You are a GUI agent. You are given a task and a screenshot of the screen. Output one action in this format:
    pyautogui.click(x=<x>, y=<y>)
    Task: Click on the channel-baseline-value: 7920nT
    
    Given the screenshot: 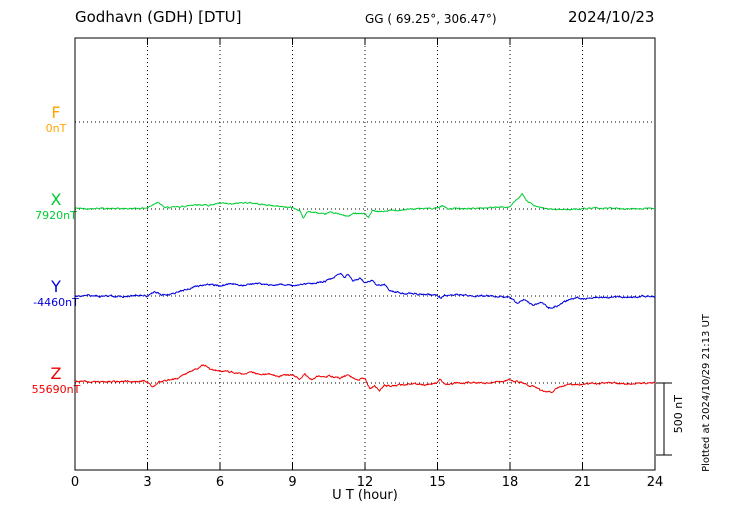 What is the action you would take?
    pyautogui.click(x=56, y=215)
    